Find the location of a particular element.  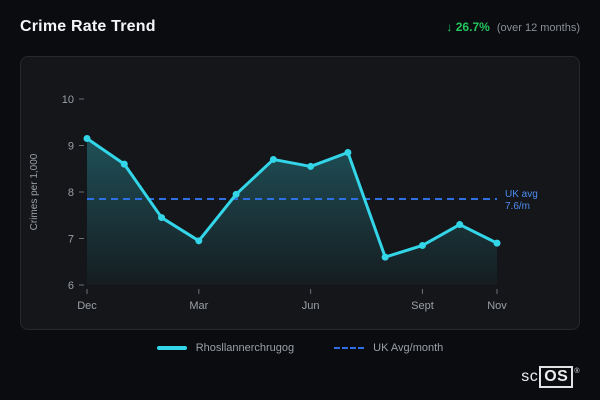

svg-text: 9 is located at coordinates (71, 147).